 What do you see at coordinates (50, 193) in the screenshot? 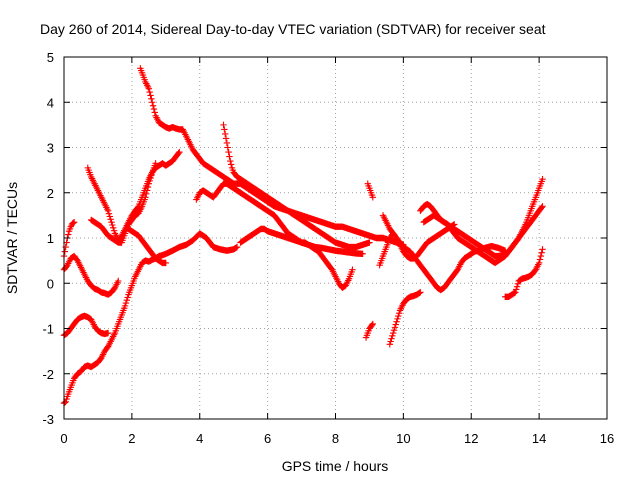
I see `y-tick-label: 2` at bounding box center [50, 193].